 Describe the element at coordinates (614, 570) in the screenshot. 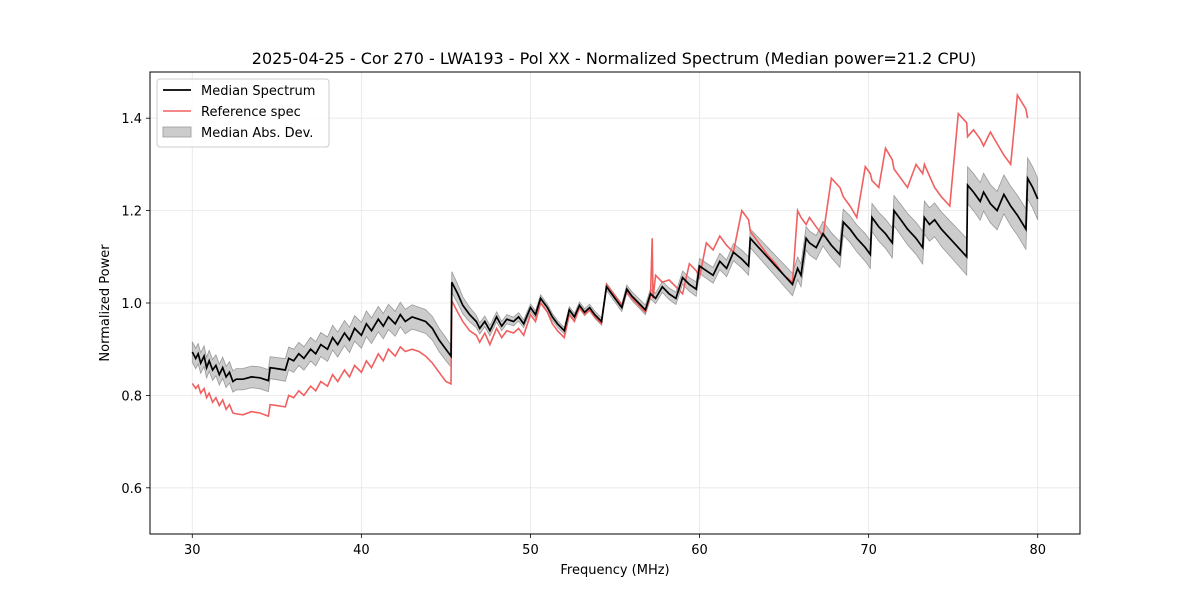

I see `x-axis-label: Frequency (MHz)` at that location.